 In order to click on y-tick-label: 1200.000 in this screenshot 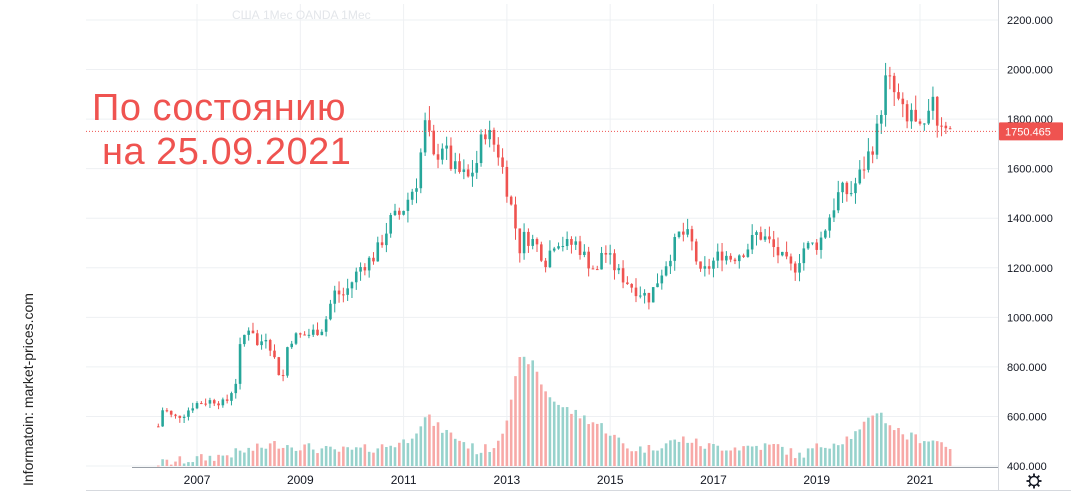, I will do `click(1030, 269)`.